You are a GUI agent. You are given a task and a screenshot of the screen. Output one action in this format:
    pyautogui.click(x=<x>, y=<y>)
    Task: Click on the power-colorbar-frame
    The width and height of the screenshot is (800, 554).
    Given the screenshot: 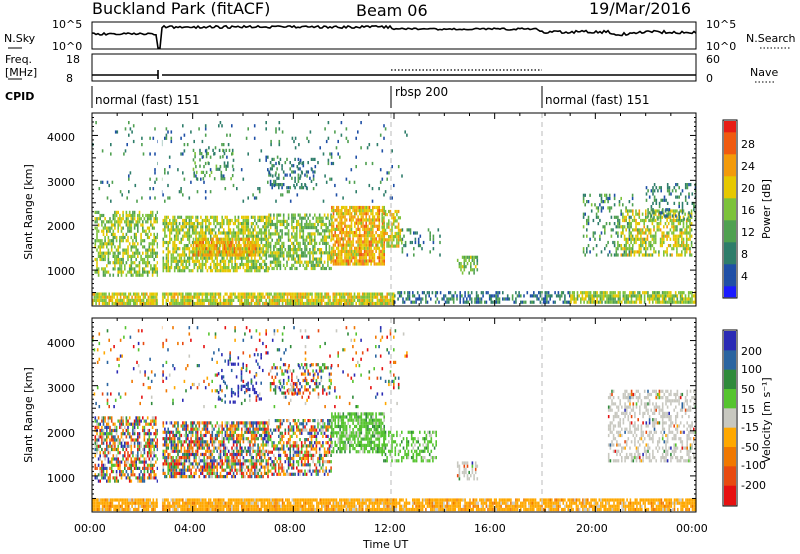 What is the action you would take?
    pyautogui.click(x=730, y=209)
    